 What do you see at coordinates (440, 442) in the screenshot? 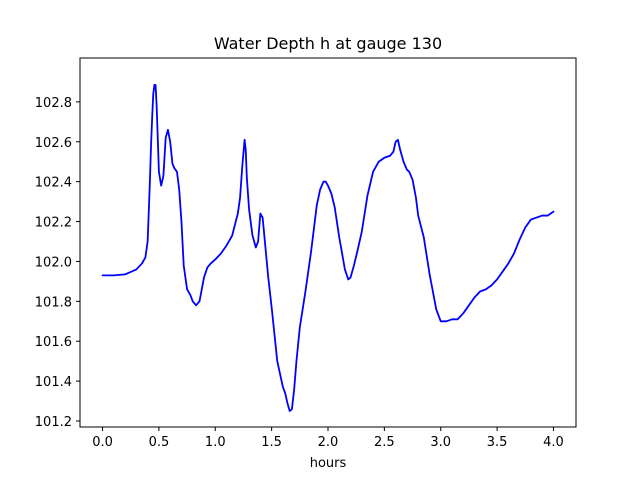
I see `x-tick-label: 3.0` at bounding box center [440, 442].